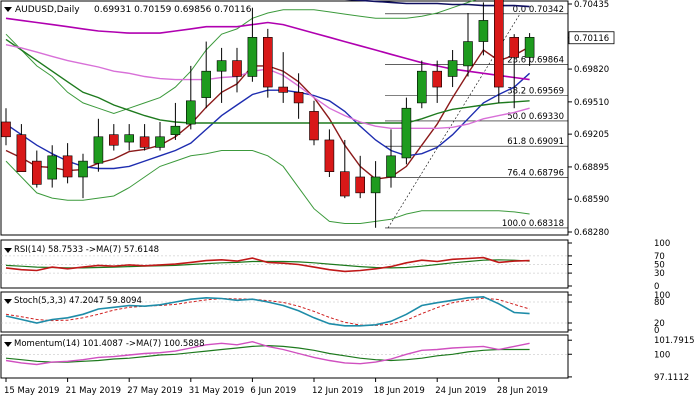  I want to click on symbol-label: AUDUSD,Daily, so click(47, 10).